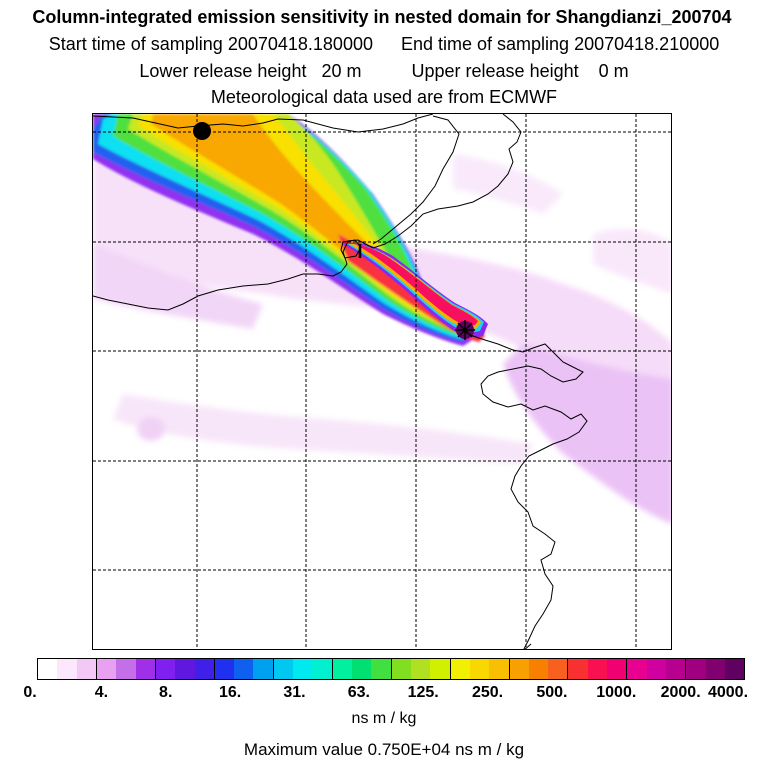 The image size is (768, 768). Describe the element at coordinates (465, 330) in the screenshot. I see `receptor-marker` at that location.